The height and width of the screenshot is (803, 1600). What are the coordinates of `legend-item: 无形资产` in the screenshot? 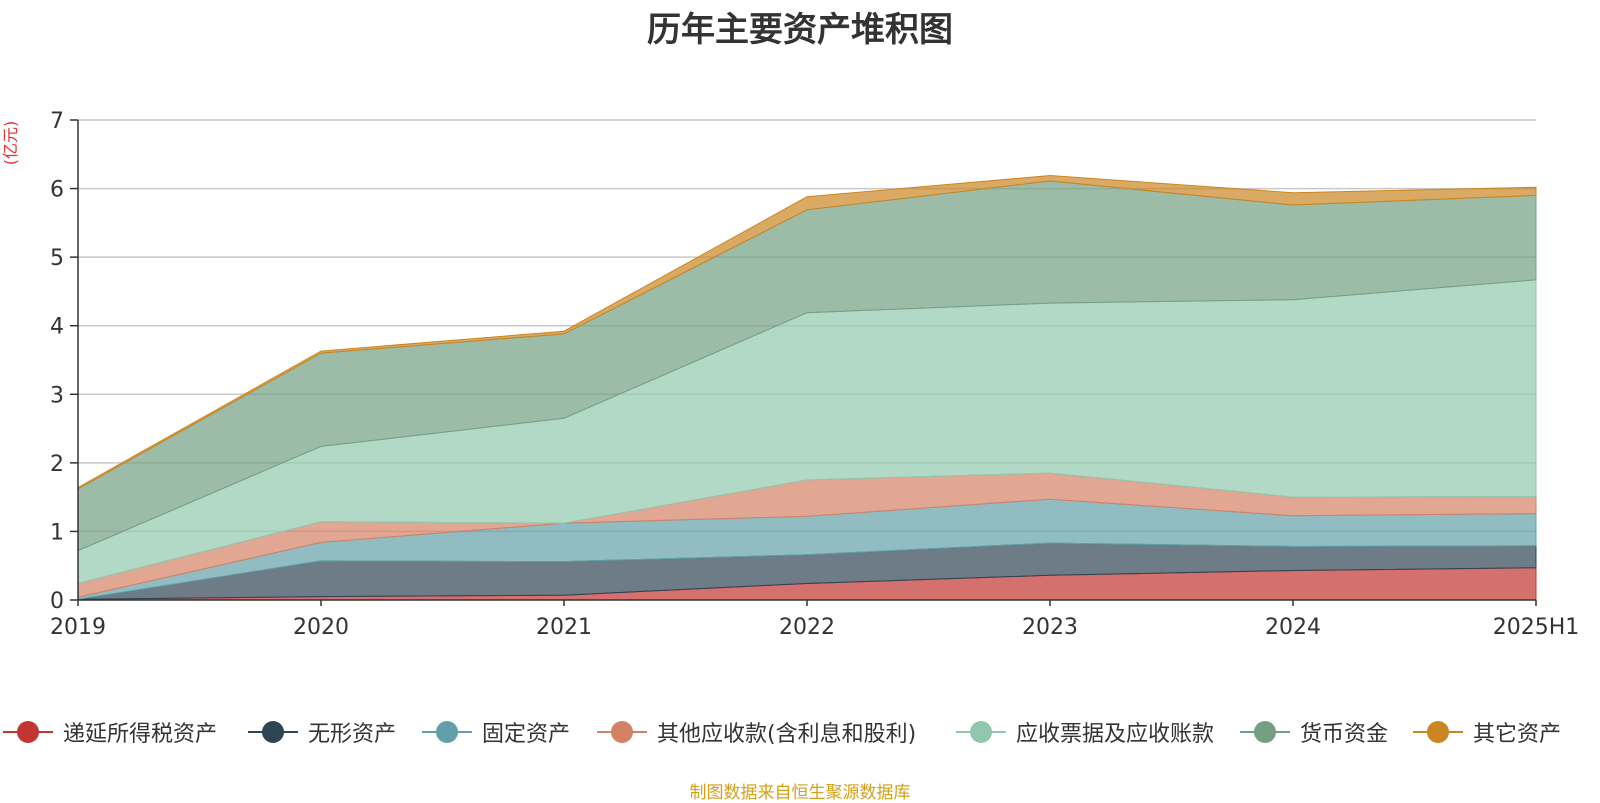 It's located at (322, 732).